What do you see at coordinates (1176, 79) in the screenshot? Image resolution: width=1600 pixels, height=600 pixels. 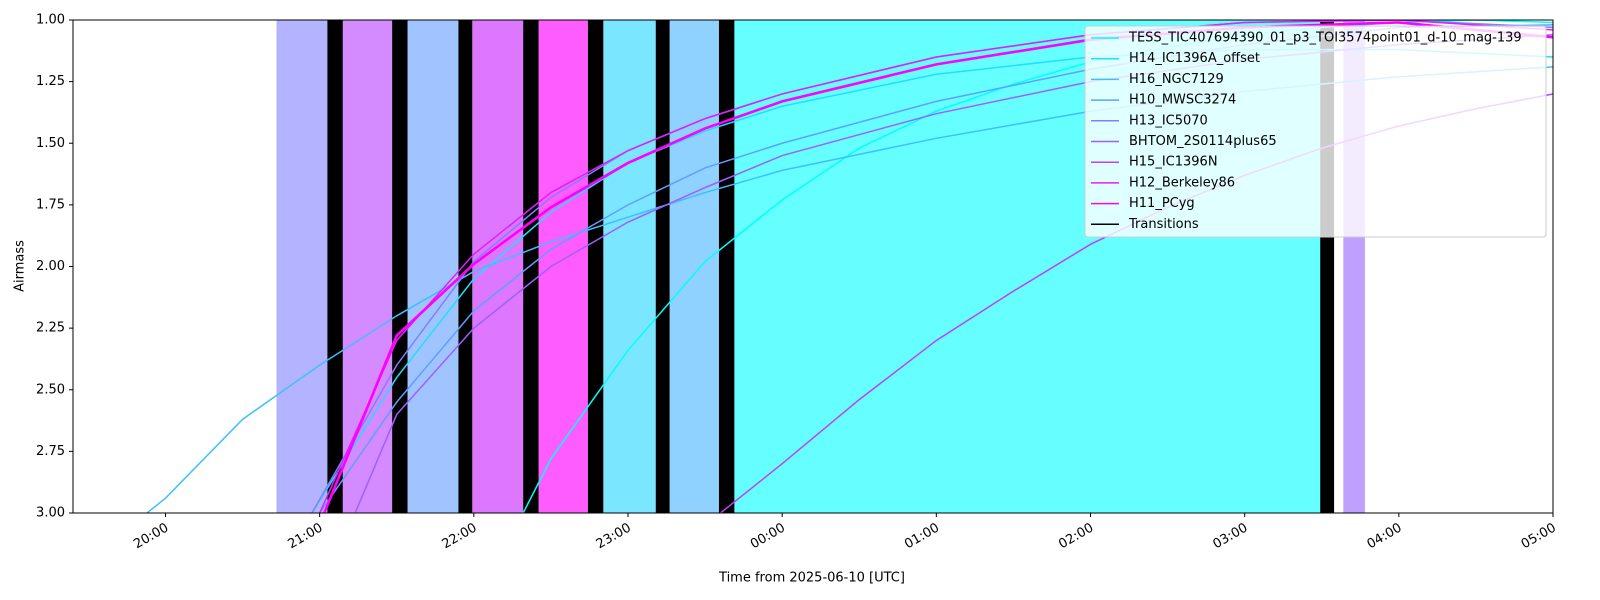 I see `legend-label: H16_NGC7129` at bounding box center [1176, 79].